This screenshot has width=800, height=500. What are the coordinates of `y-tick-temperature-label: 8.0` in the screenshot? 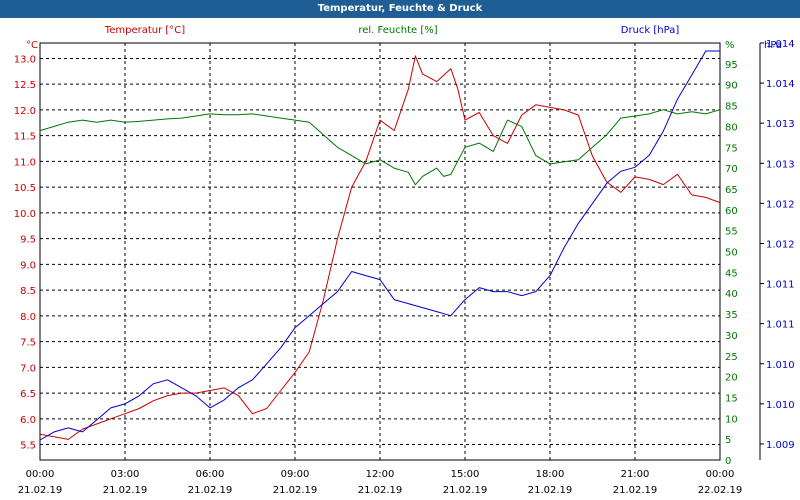 It's located at (28, 317).